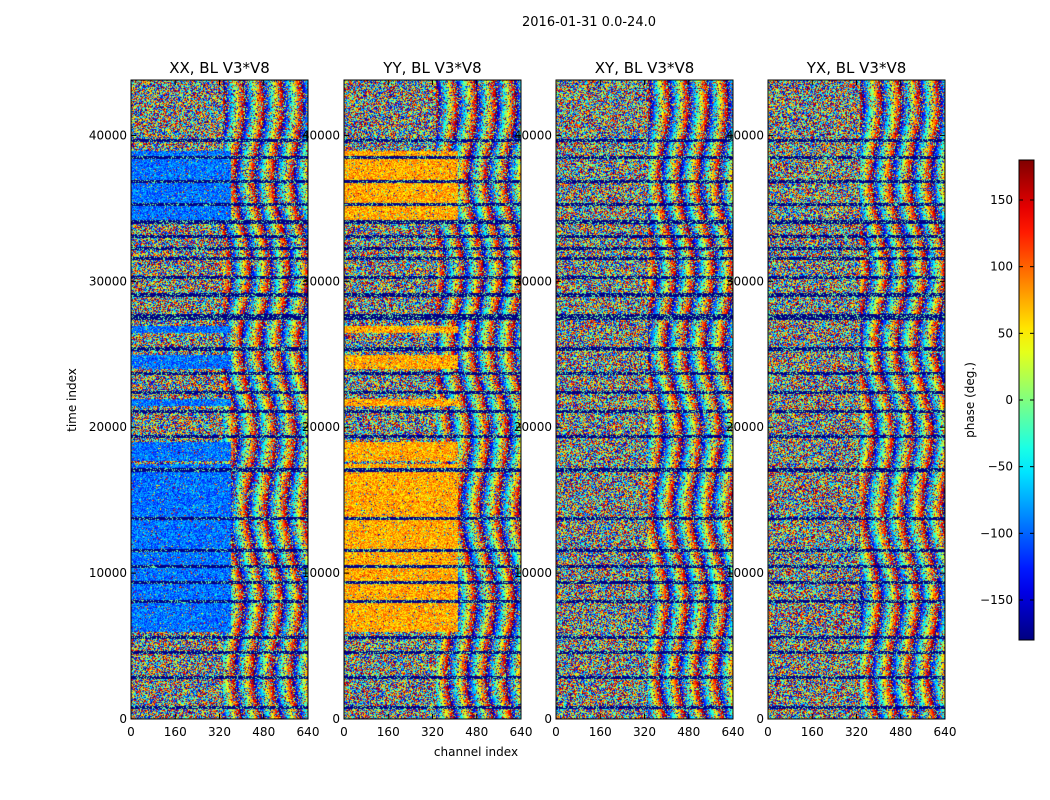 This screenshot has height=800, width=1050. I want to click on colorbar-tick-label: 0, so click(1009, 400).